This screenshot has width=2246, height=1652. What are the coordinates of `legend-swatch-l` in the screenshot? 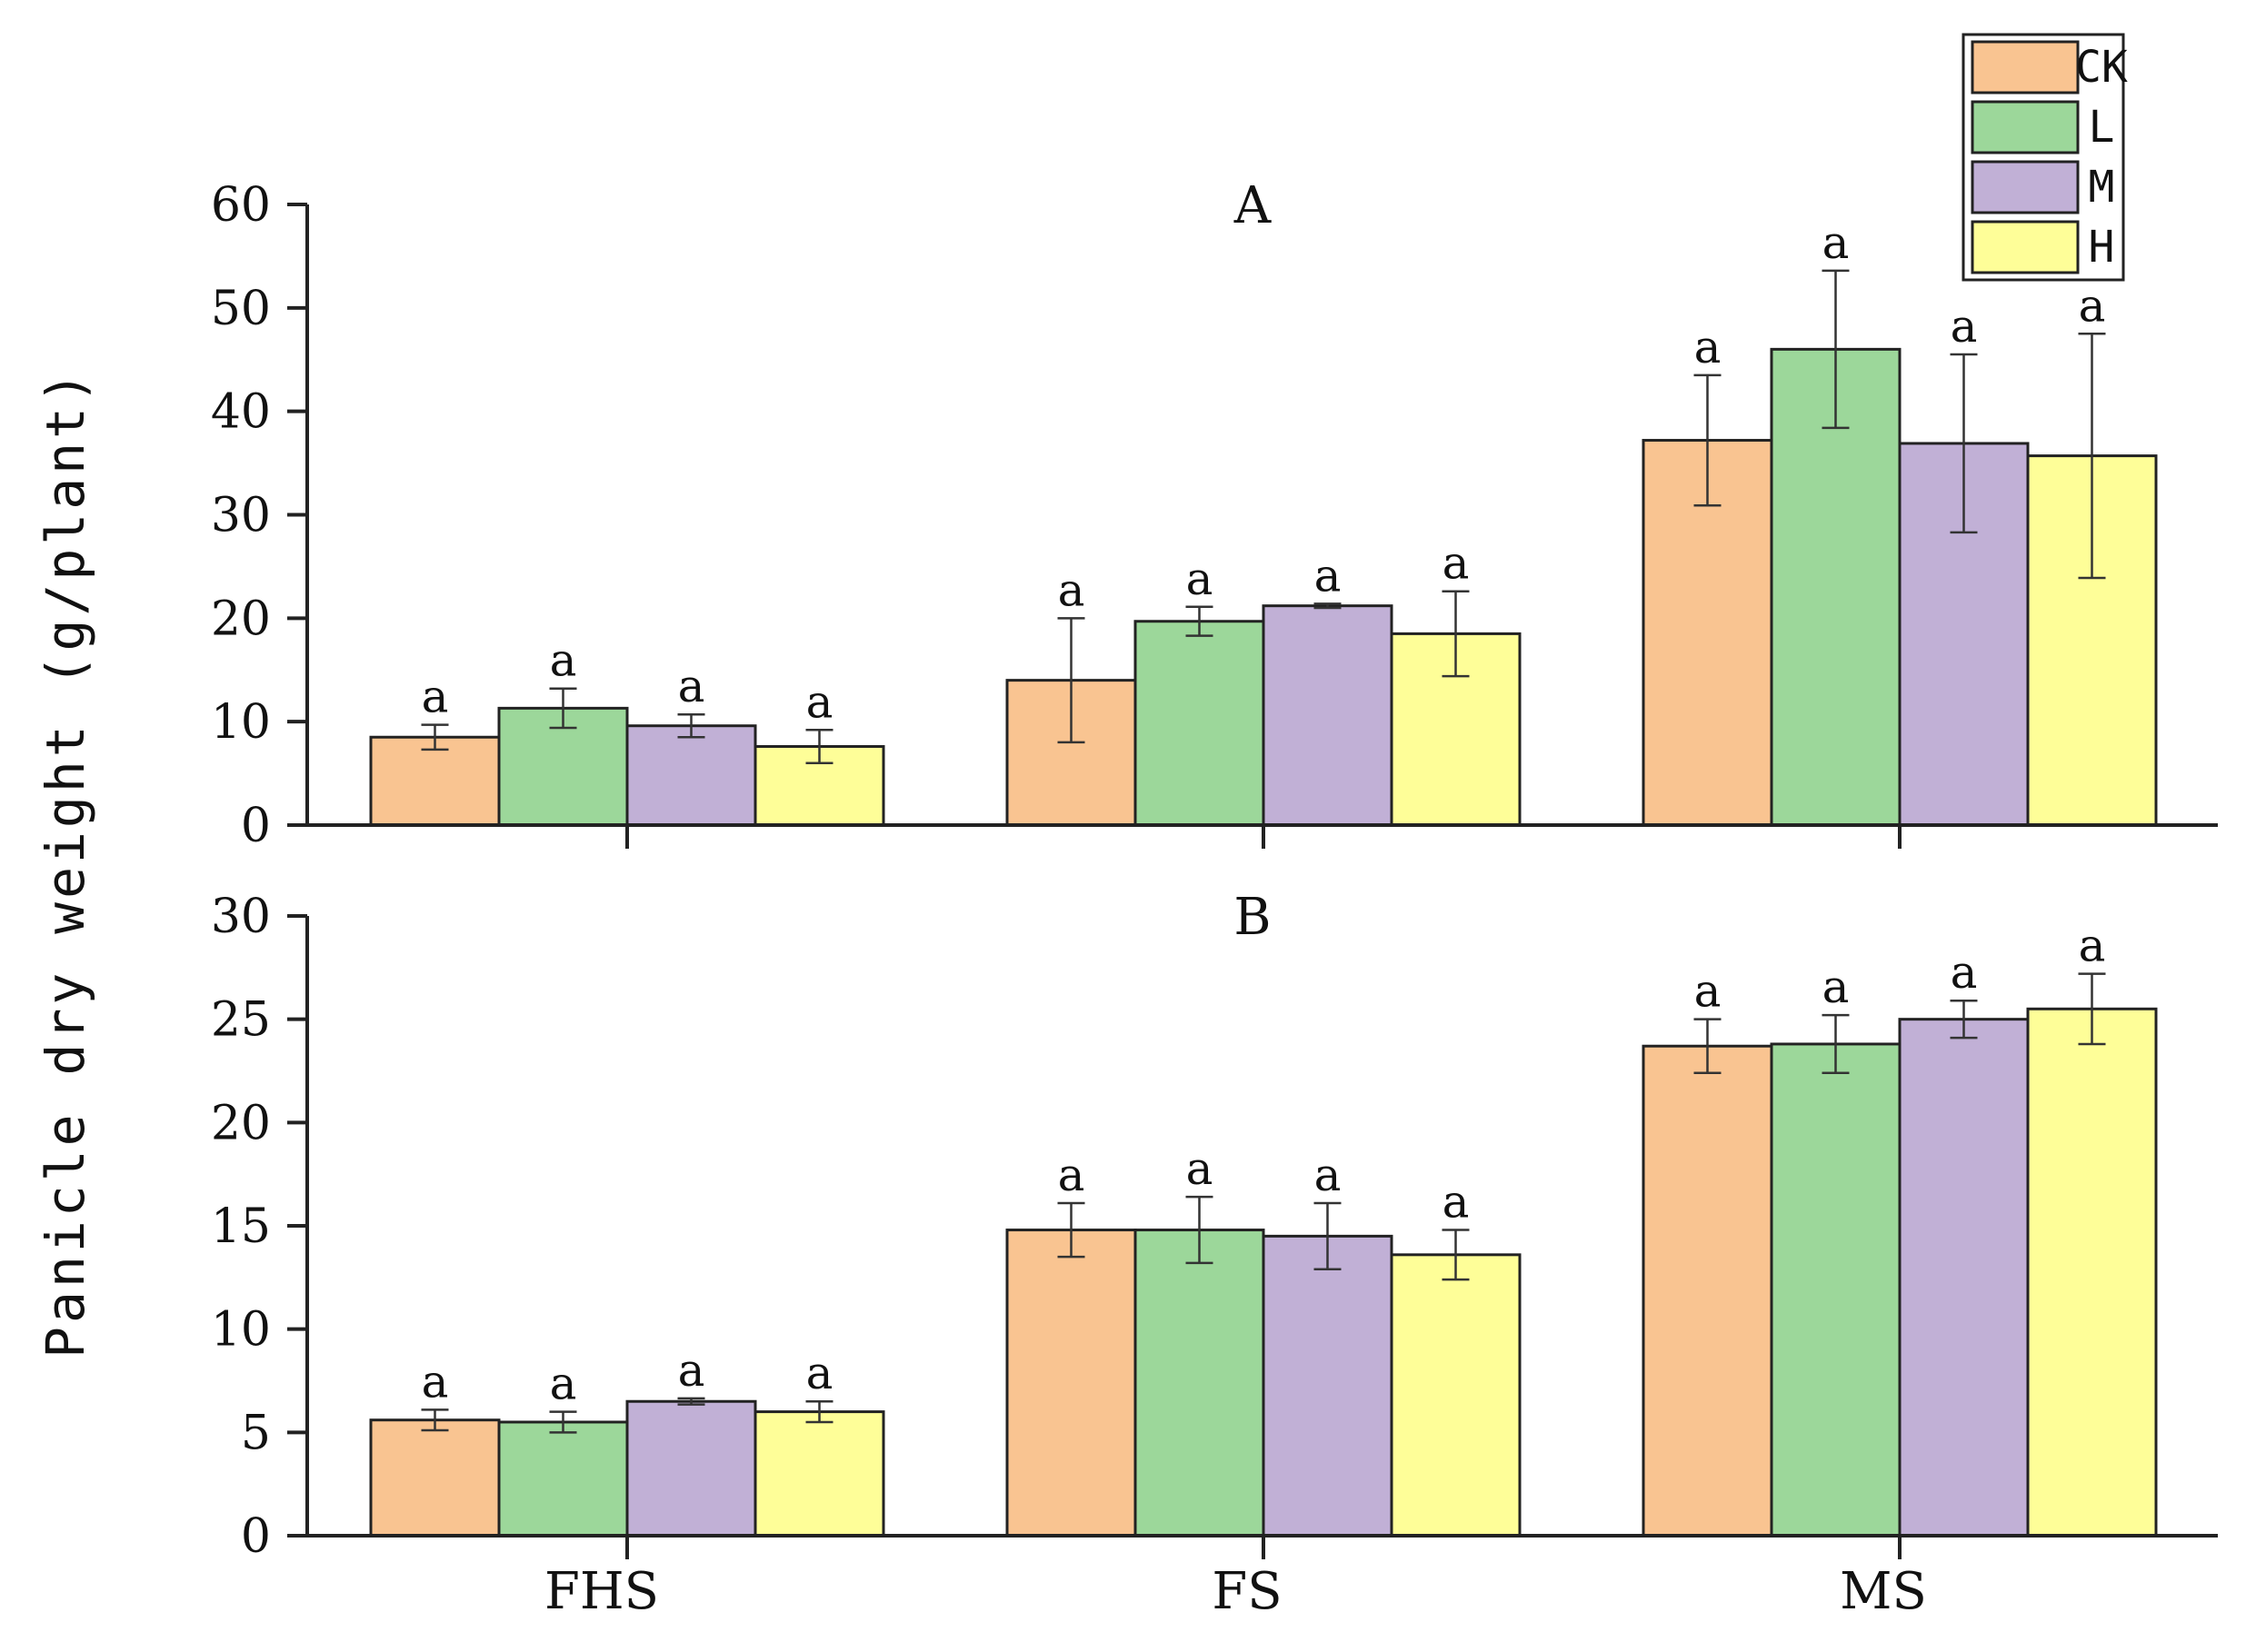 It's located at (2026, 127).